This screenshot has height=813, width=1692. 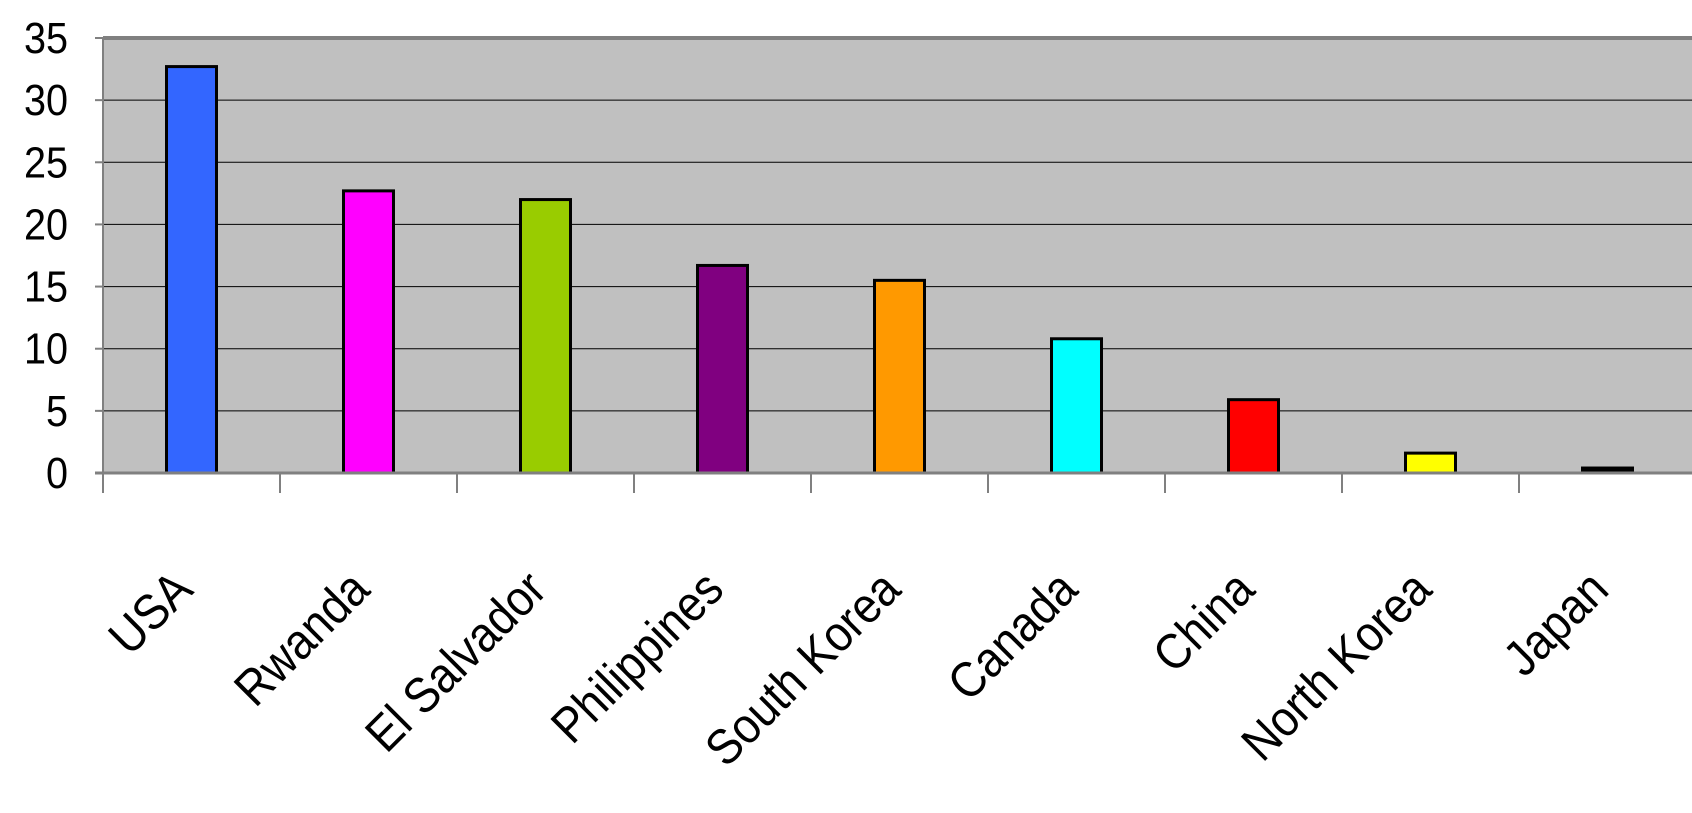 I want to click on y-tick-label: 0, so click(x=57, y=472).